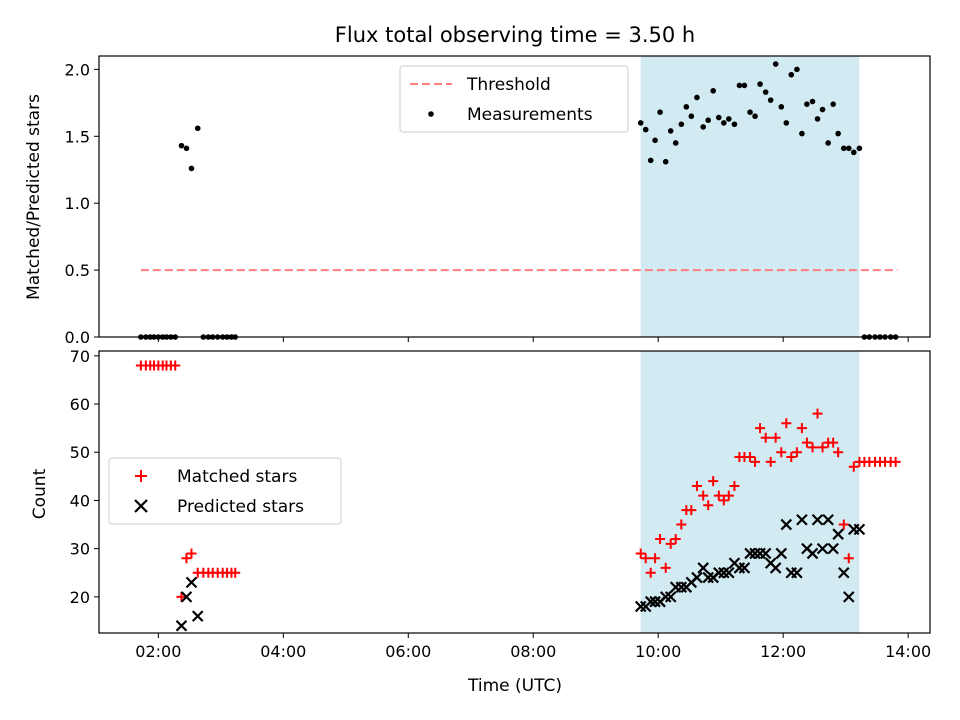 This screenshot has width=960, height=720. Describe the element at coordinates (34, 197) in the screenshot. I see `top-y-axis-label: Matched/Predicted stars` at that location.